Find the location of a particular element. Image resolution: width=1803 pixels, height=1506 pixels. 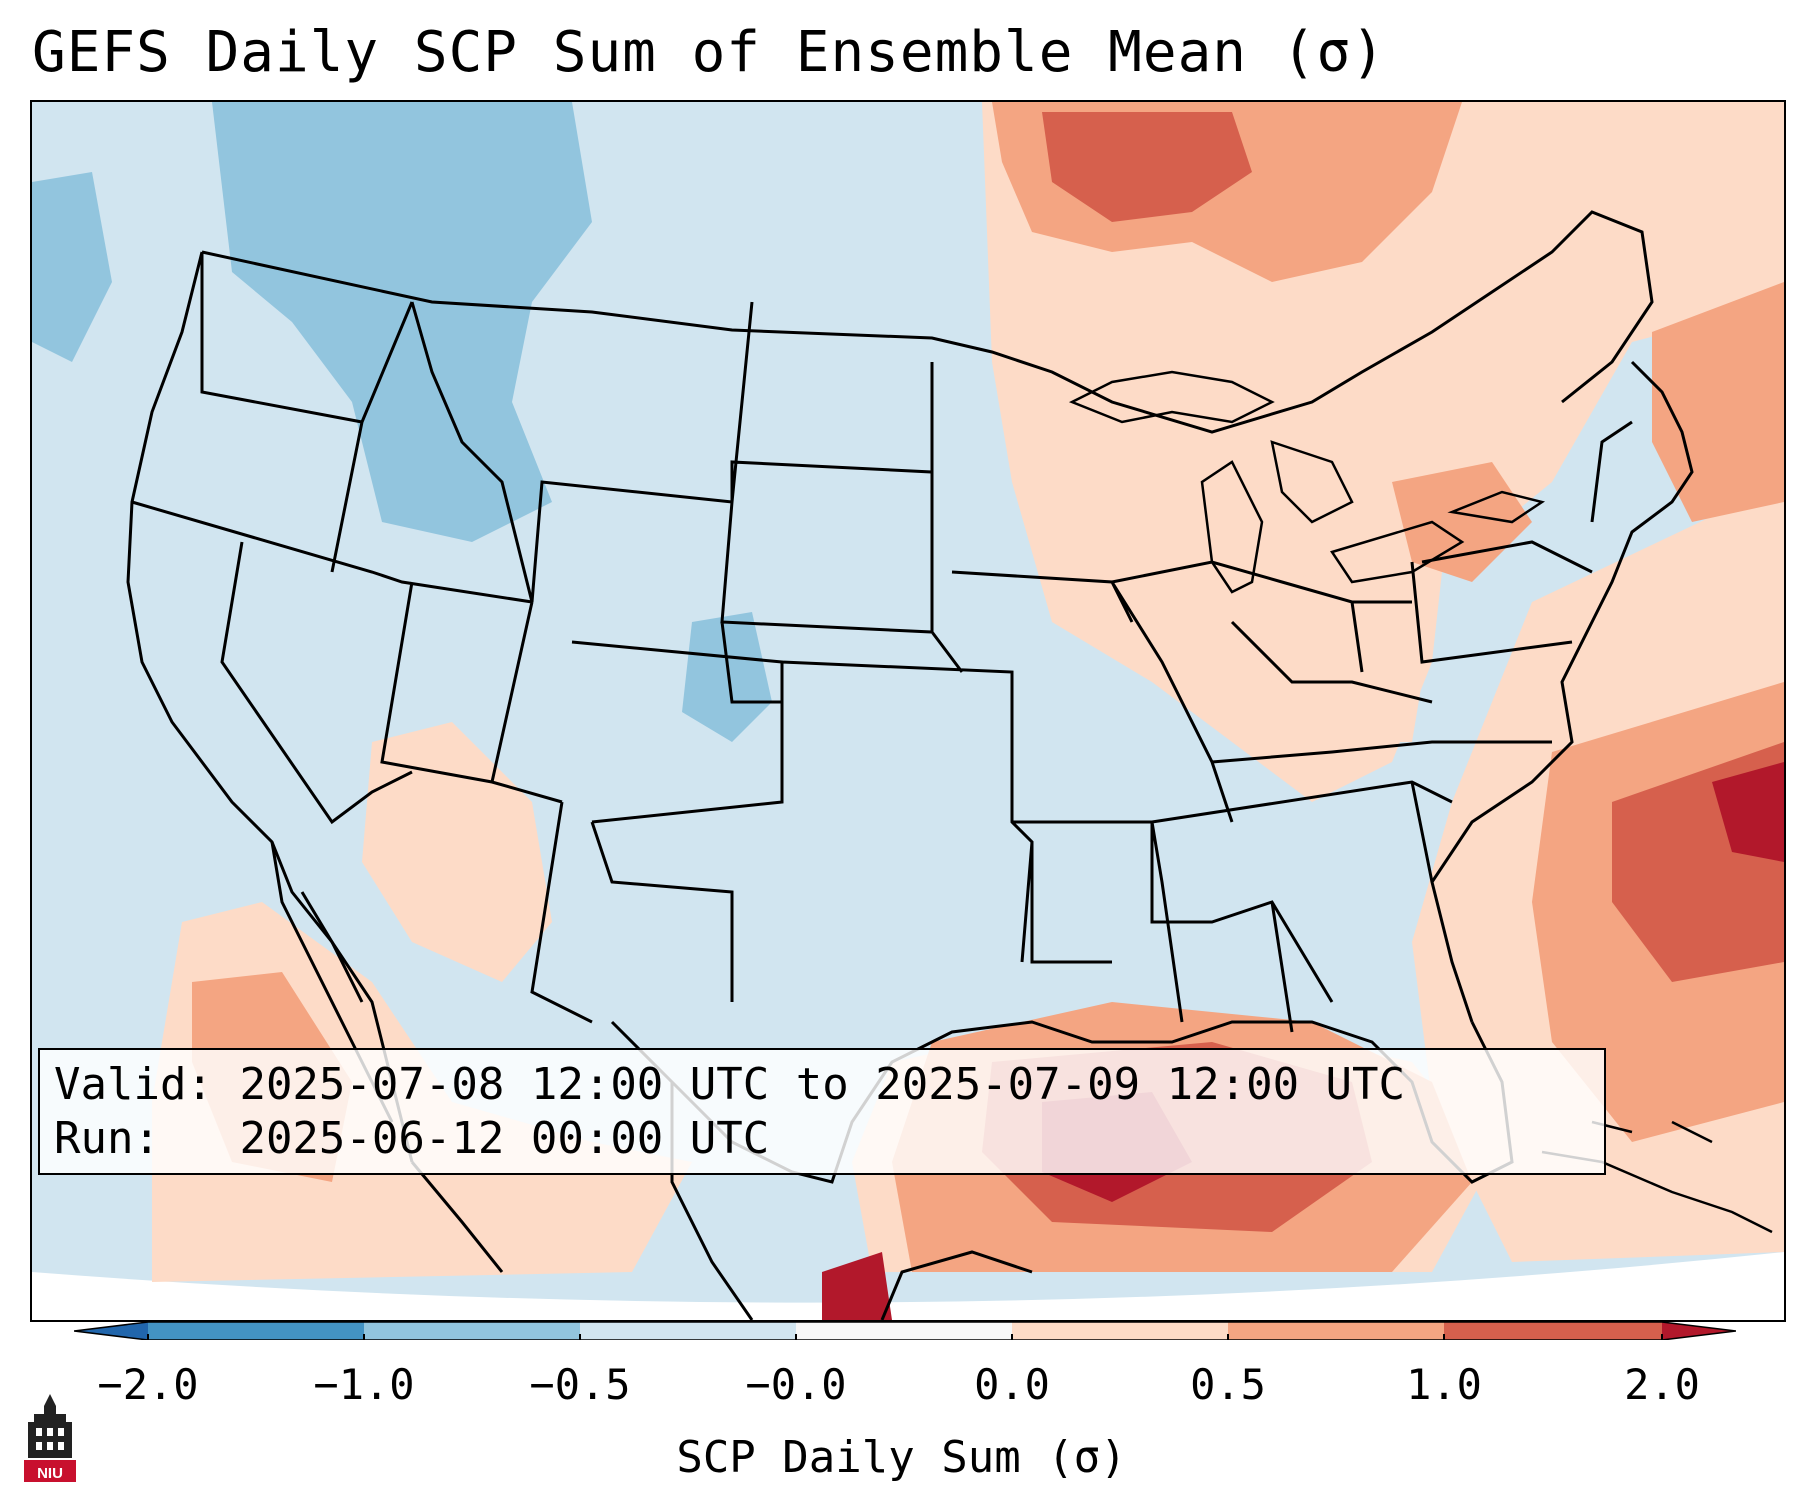

colorbar-tick-label: 2.0 is located at coordinates (1662, 1384).